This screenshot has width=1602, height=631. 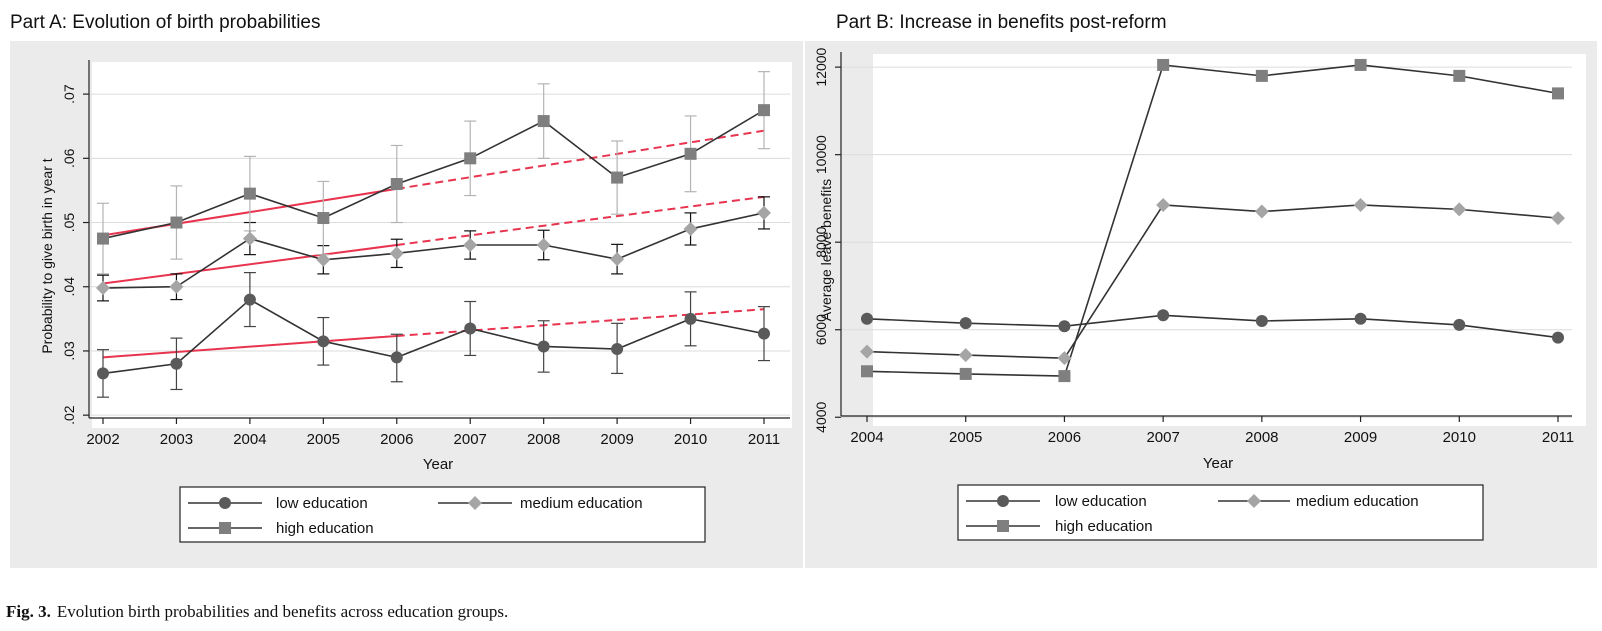 What do you see at coordinates (225, 528) in the screenshot?
I see `panel-a-legend-high-marker` at bounding box center [225, 528].